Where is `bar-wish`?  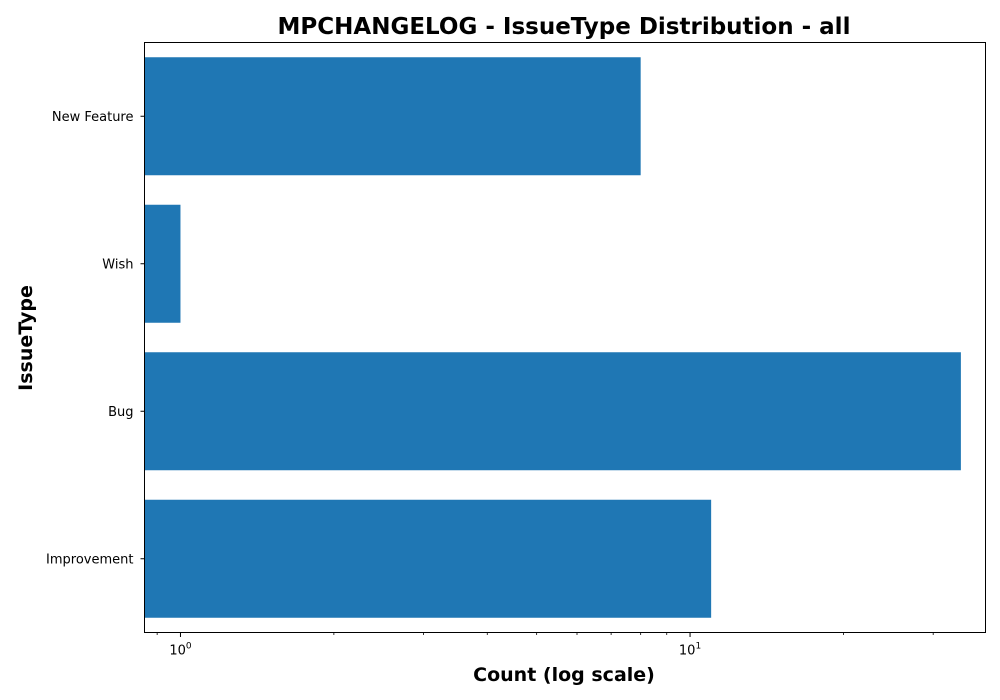 bar-wish is located at coordinates (162, 263).